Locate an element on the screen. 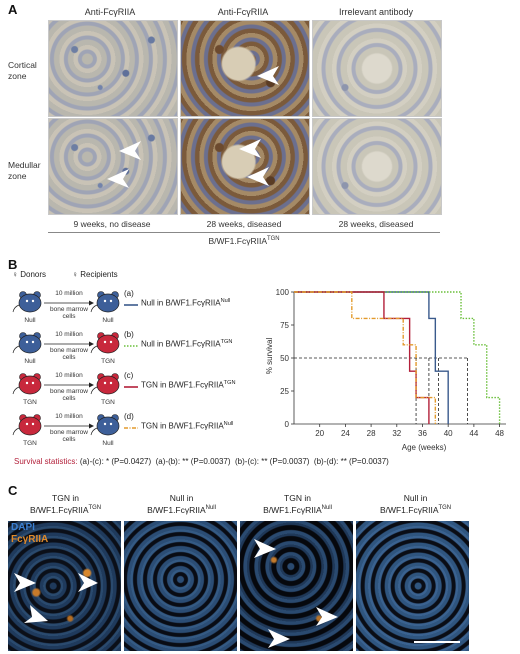  strain-sup: TGN is located at coordinates (273, 239).